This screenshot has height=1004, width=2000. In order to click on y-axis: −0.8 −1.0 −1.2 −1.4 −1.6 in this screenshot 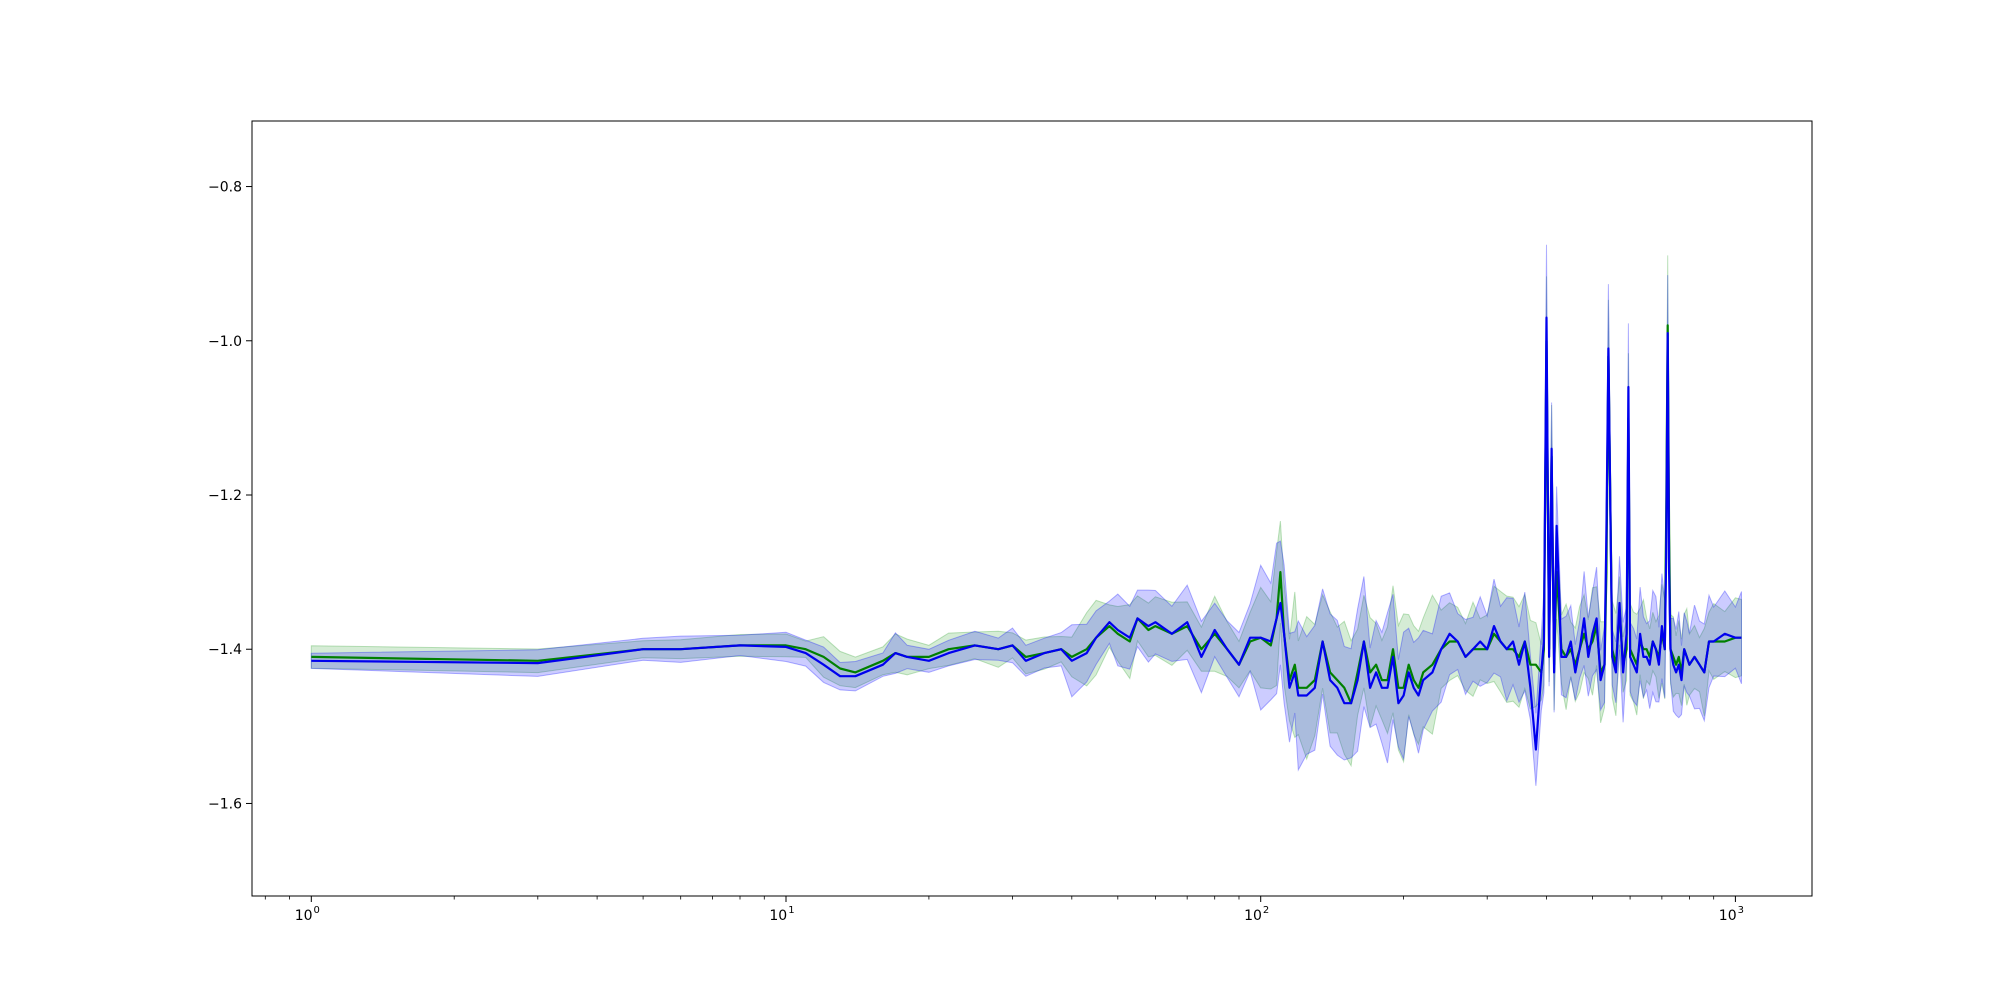, I will do `click(230, 496)`.